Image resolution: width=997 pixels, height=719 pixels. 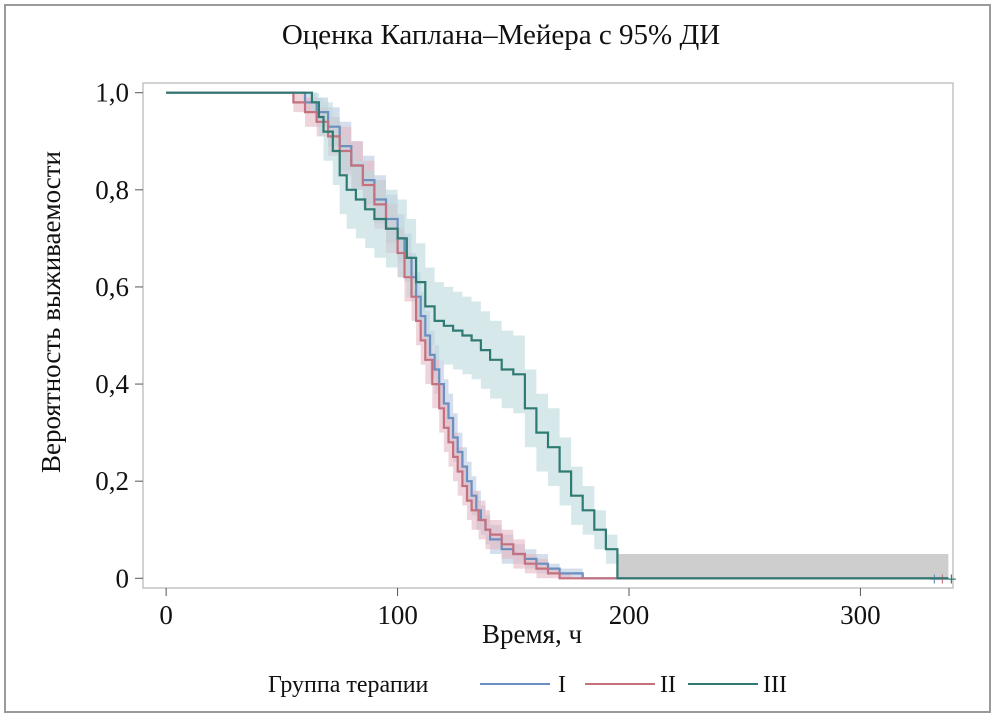 What do you see at coordinates (166, 615) in the screenshot?
I see `x-tick-label: 0` at bounding box center [166, 615].